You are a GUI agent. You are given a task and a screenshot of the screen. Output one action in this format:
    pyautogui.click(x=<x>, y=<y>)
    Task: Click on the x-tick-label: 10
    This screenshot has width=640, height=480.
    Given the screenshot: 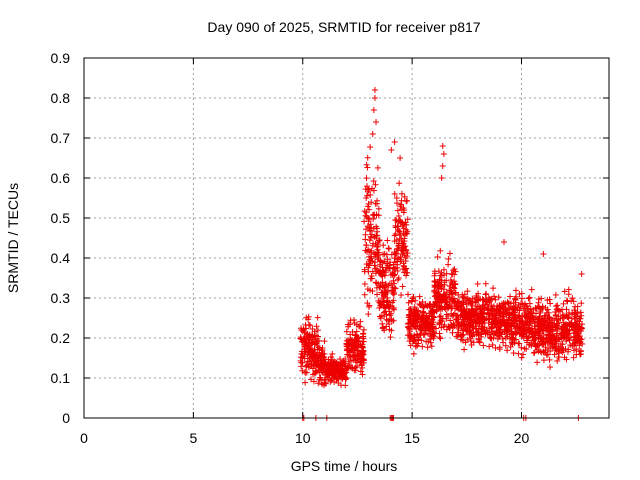 What is the action you would take?
    pyautogui.click(x=303, y=438)
    